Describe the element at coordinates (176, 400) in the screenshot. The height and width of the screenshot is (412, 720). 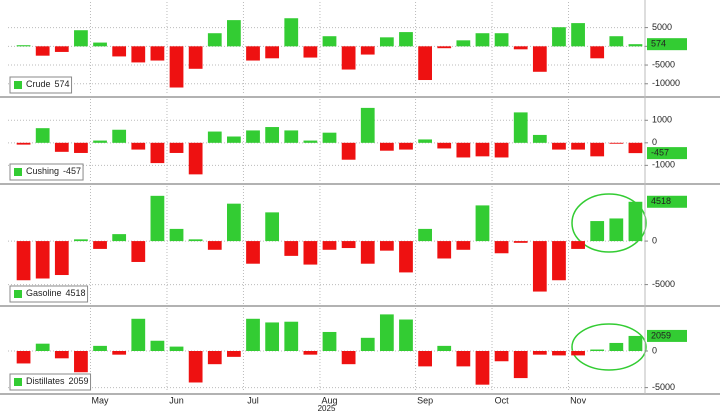
I see `x-tick-label: Jun` at that location.